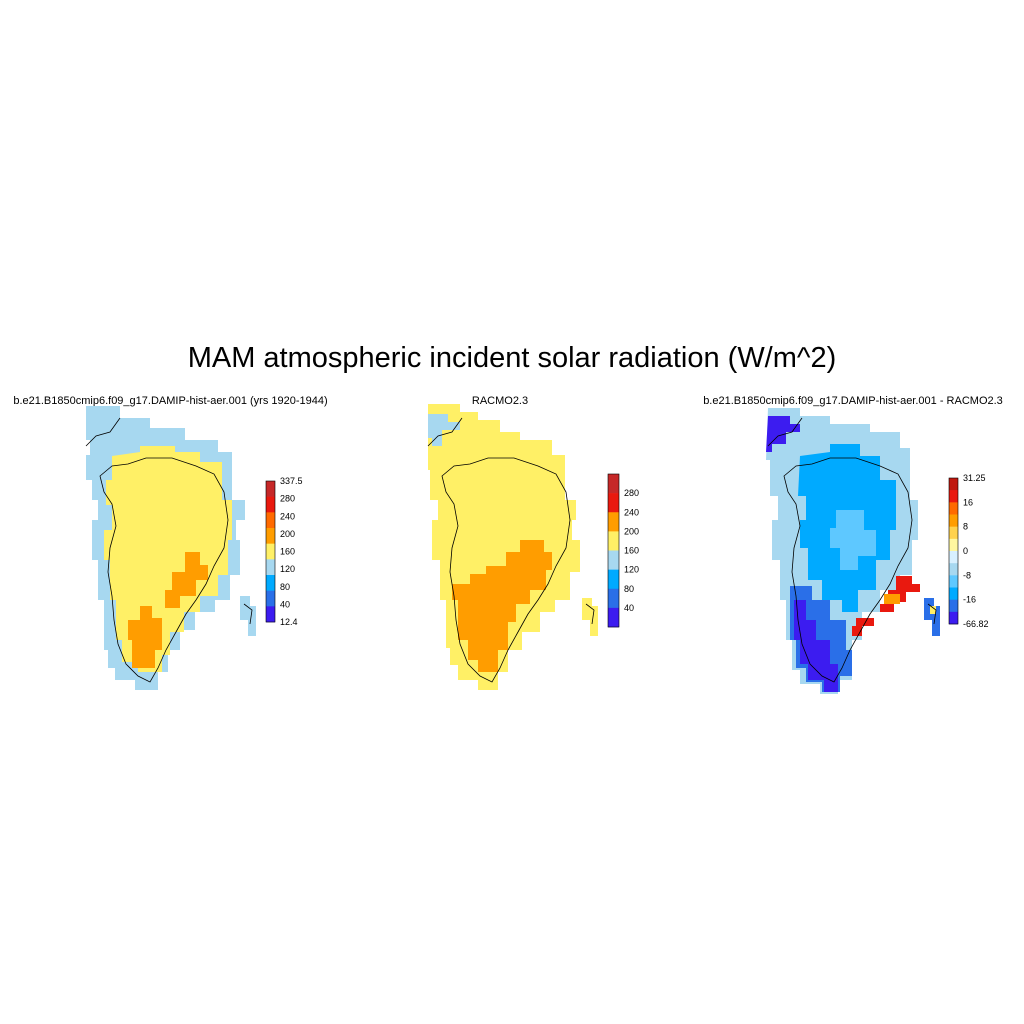 Image resolution: width=1024 pixels, height=1024 pixels. Describe the element at coordinates (968, 502) in the screenshot. I see `colorbar-tick-label: 16` at that location.